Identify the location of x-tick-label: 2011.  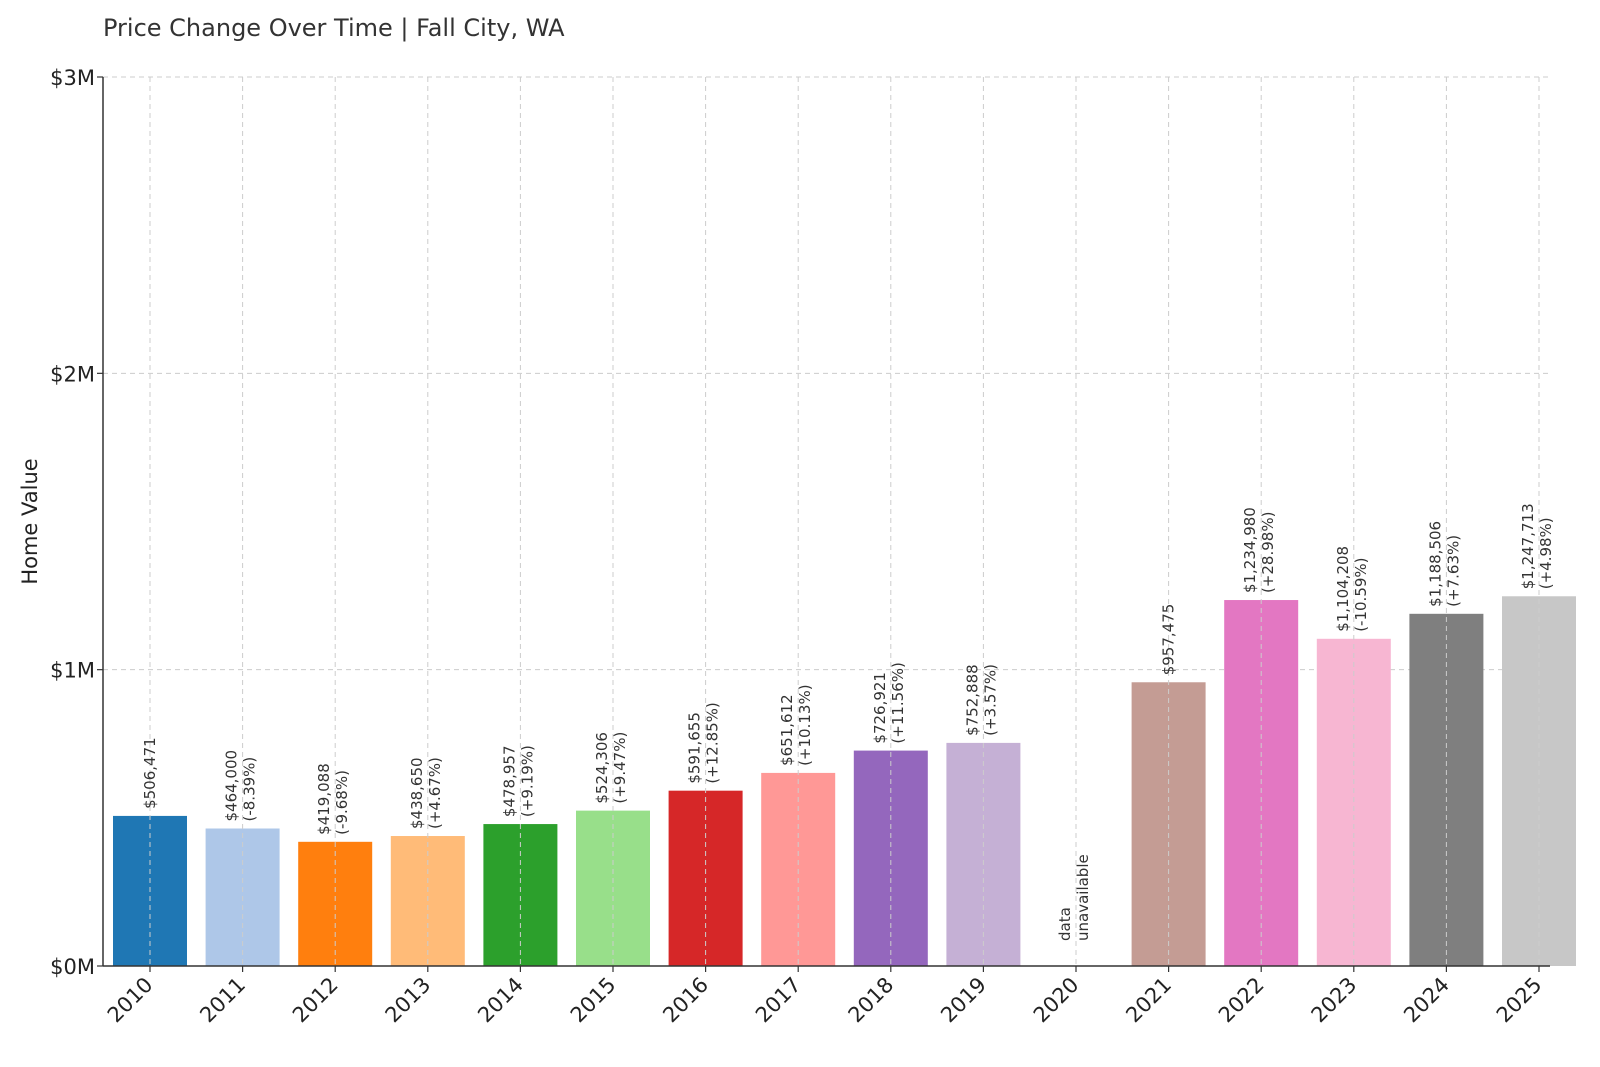
(222, 1000).